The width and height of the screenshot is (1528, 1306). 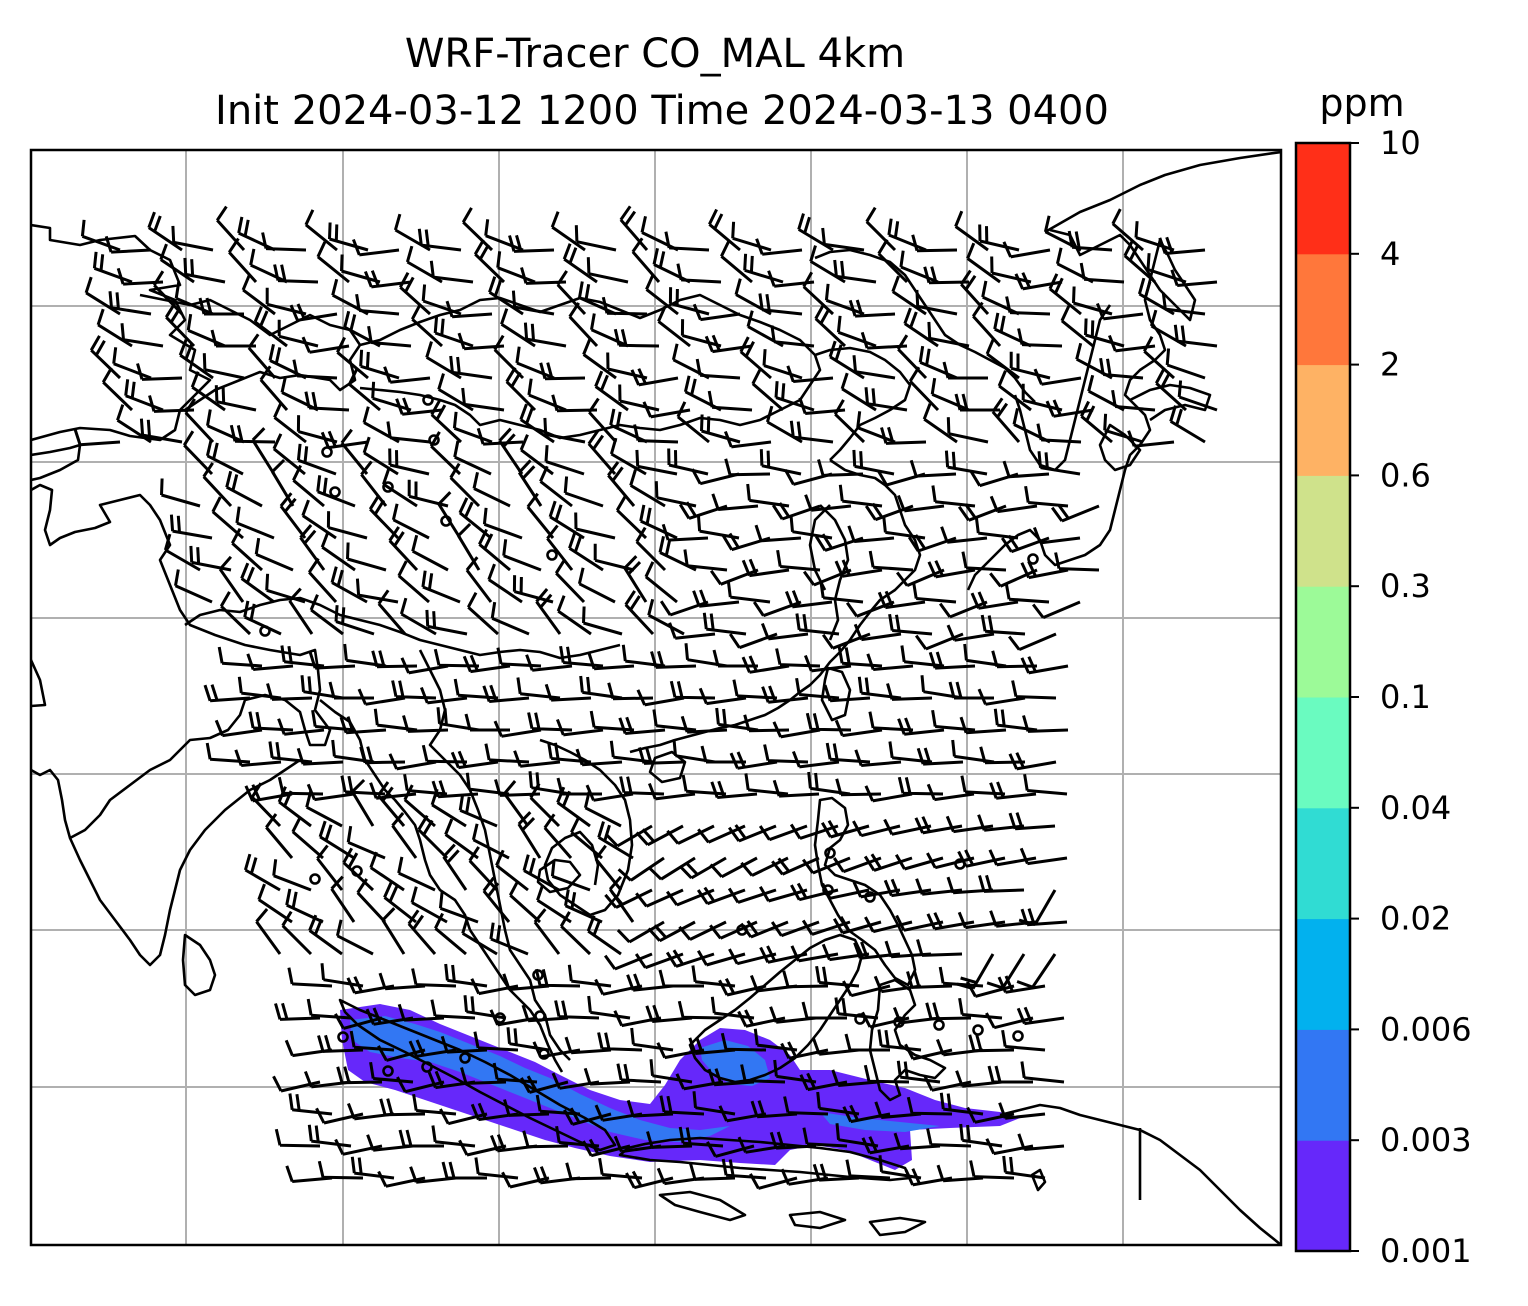 What do you see at coordinates (1415, 919) in the screenshot?
I see `colorbar-tick-label: 0.02` at bounding box center [1415, 919].